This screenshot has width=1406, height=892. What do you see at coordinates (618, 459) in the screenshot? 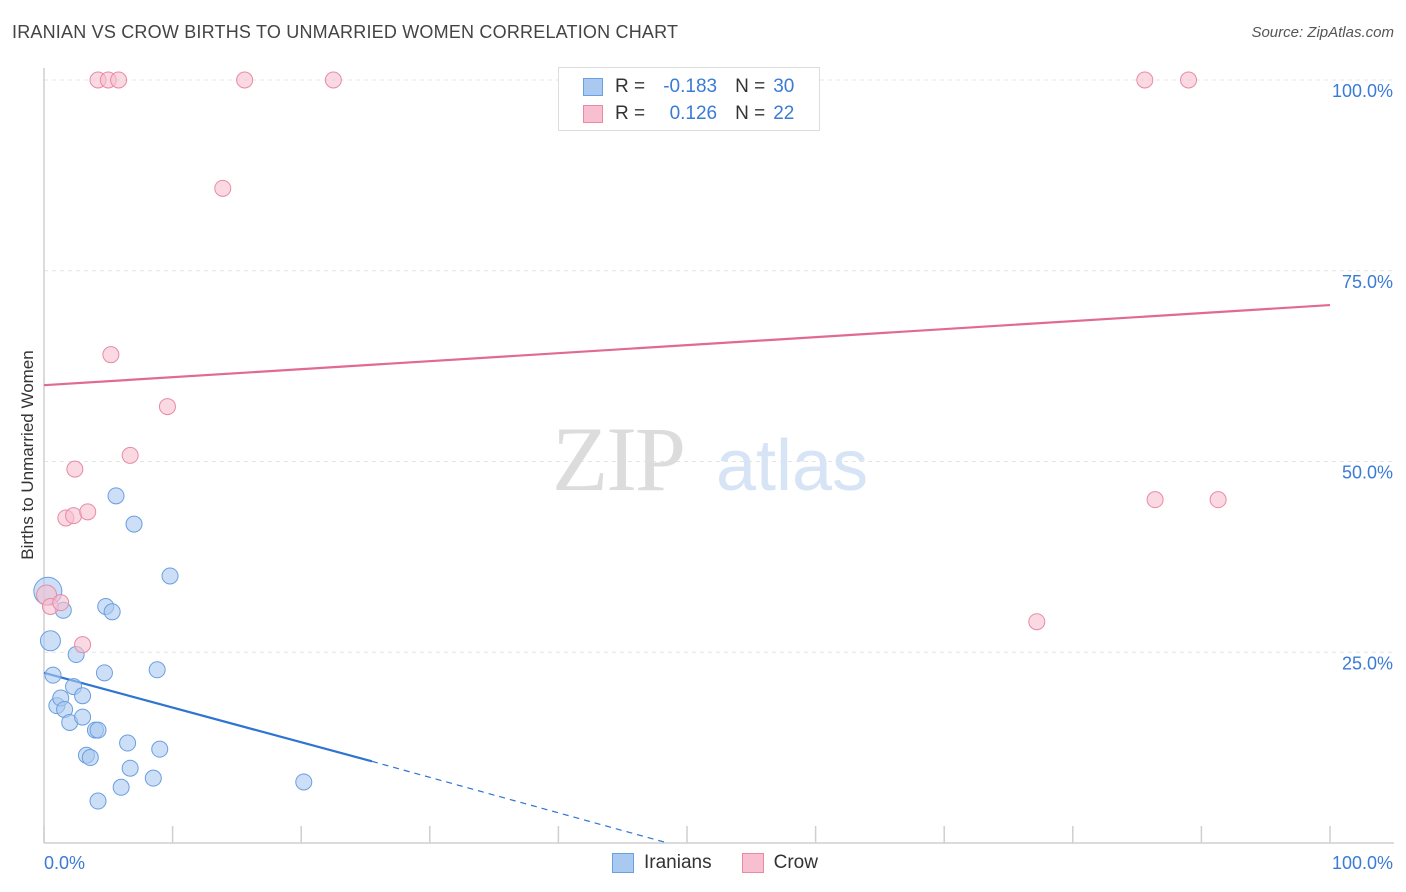
I see `watermark-zip: ZIP` at bounding box center [618, 459].